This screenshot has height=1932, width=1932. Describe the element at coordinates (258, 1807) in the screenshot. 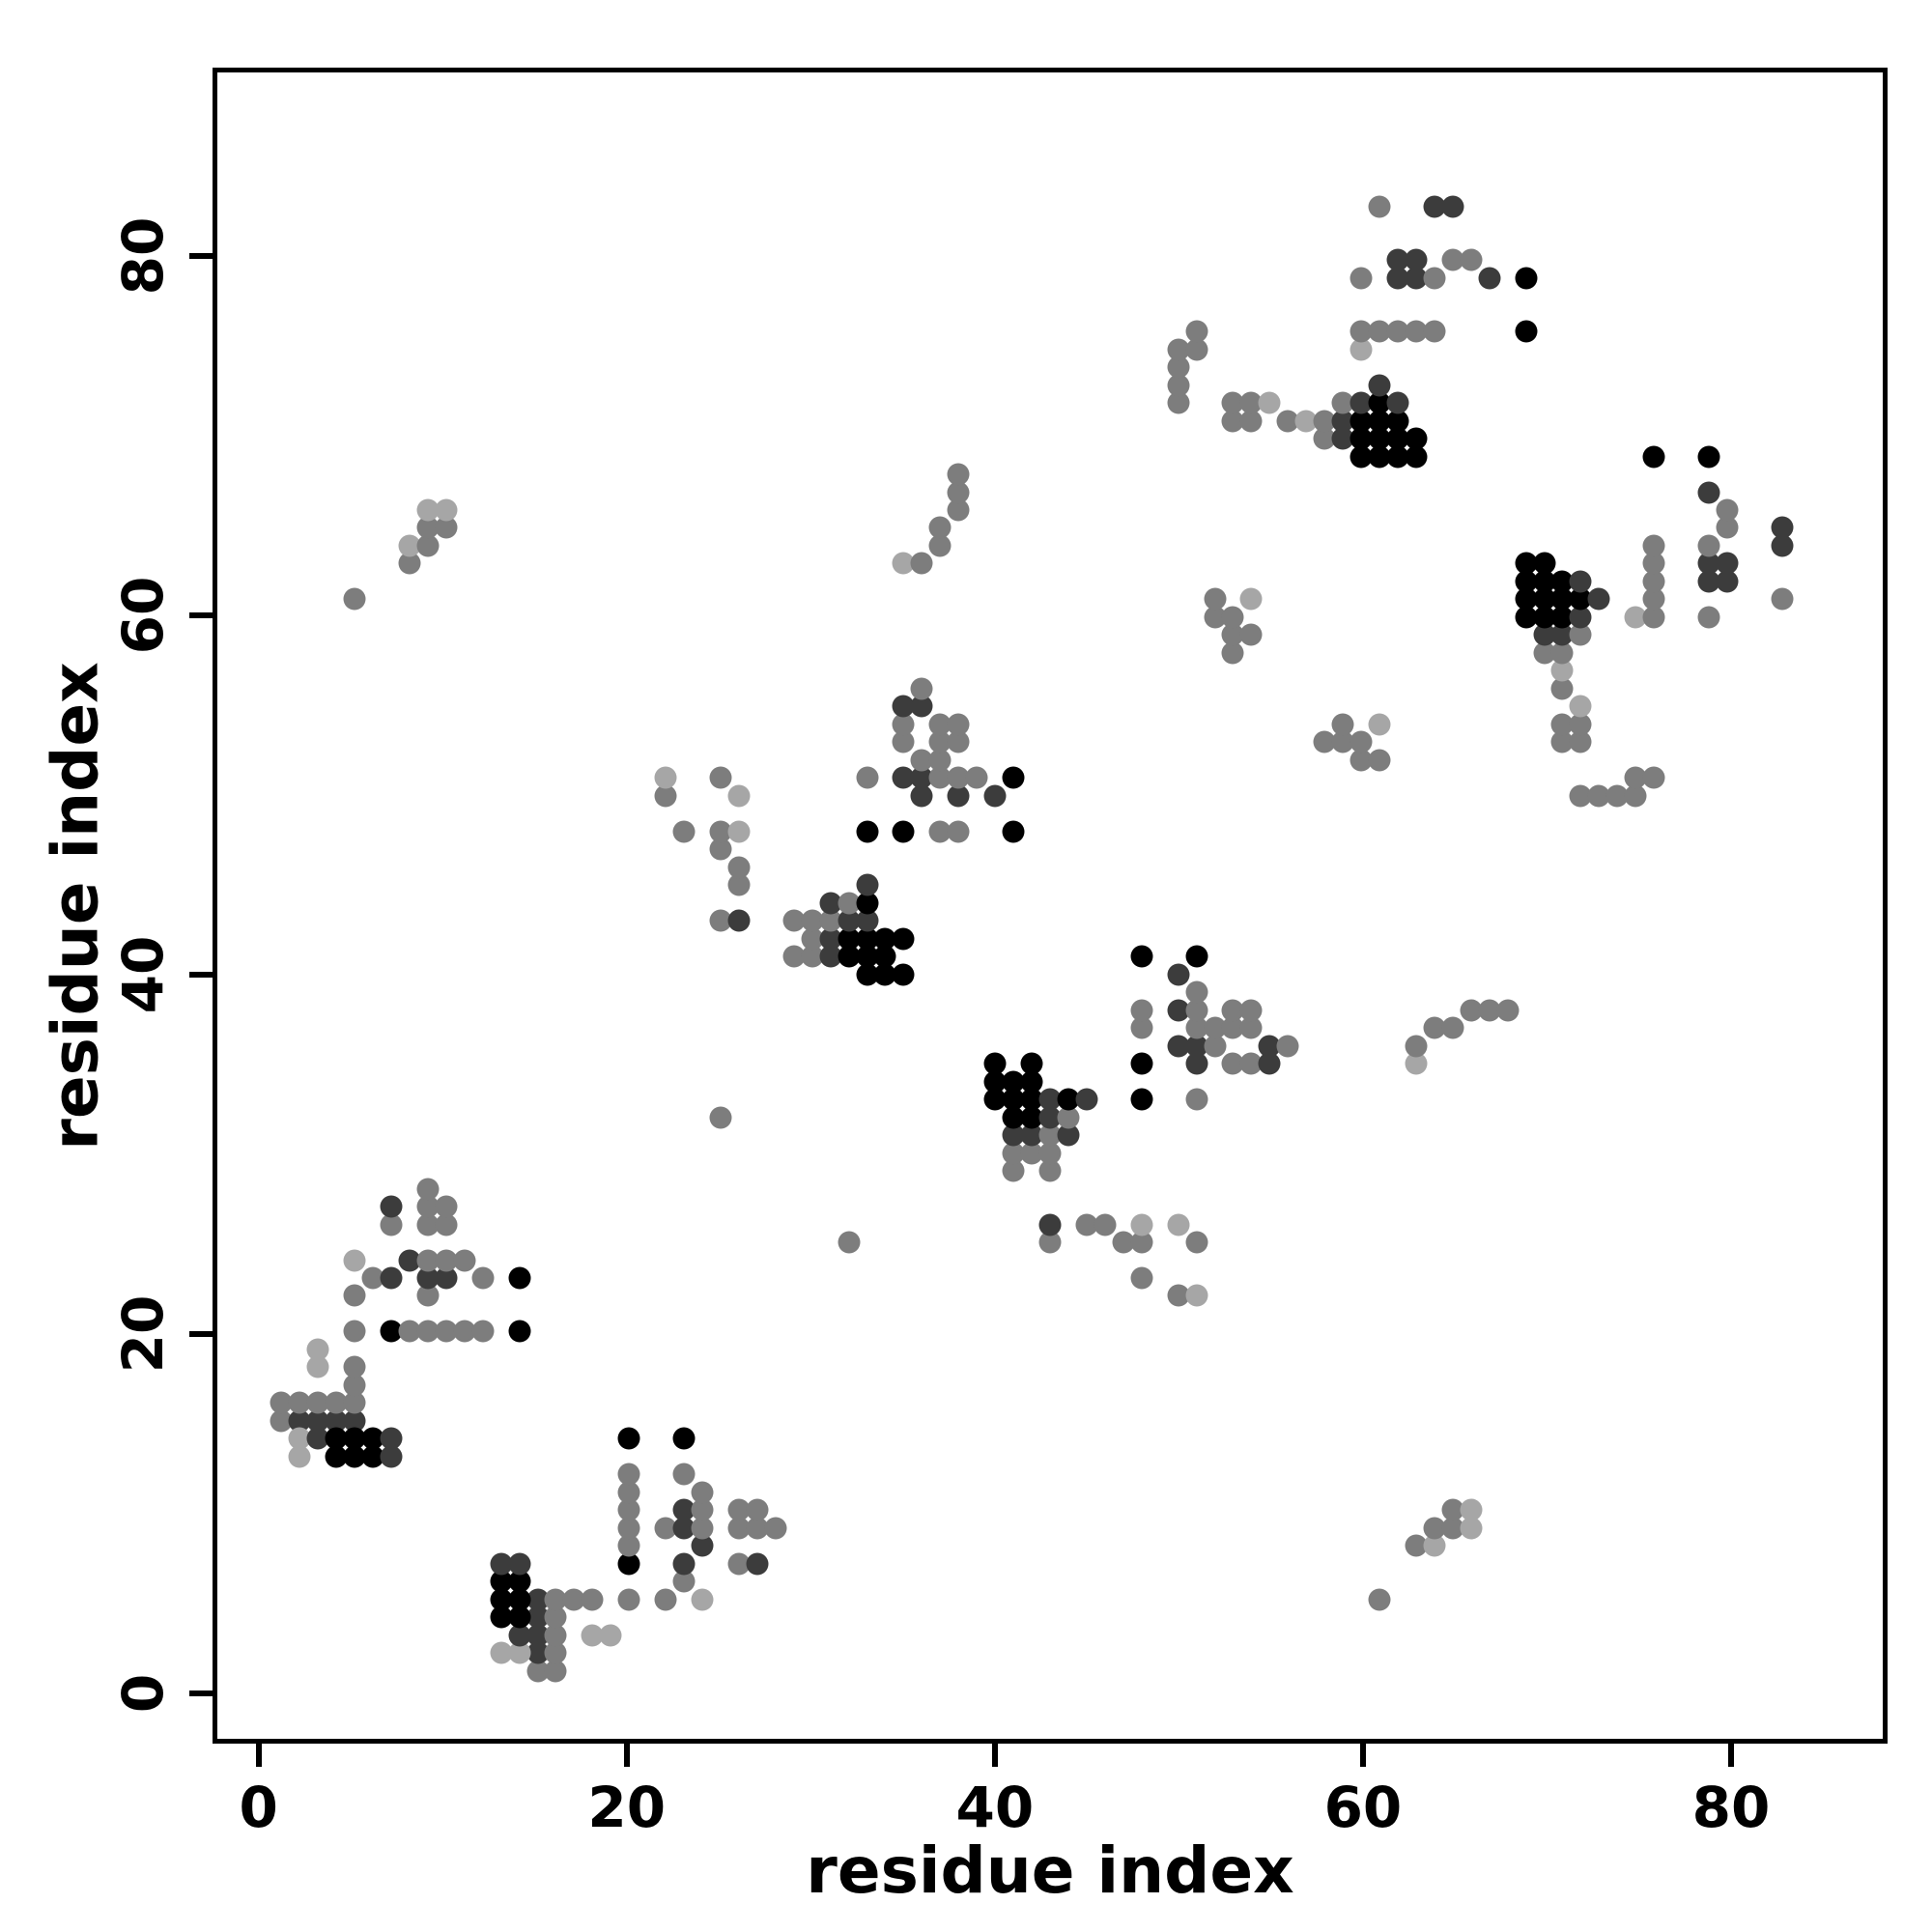

I see `x-tick-label: 0` at that location.